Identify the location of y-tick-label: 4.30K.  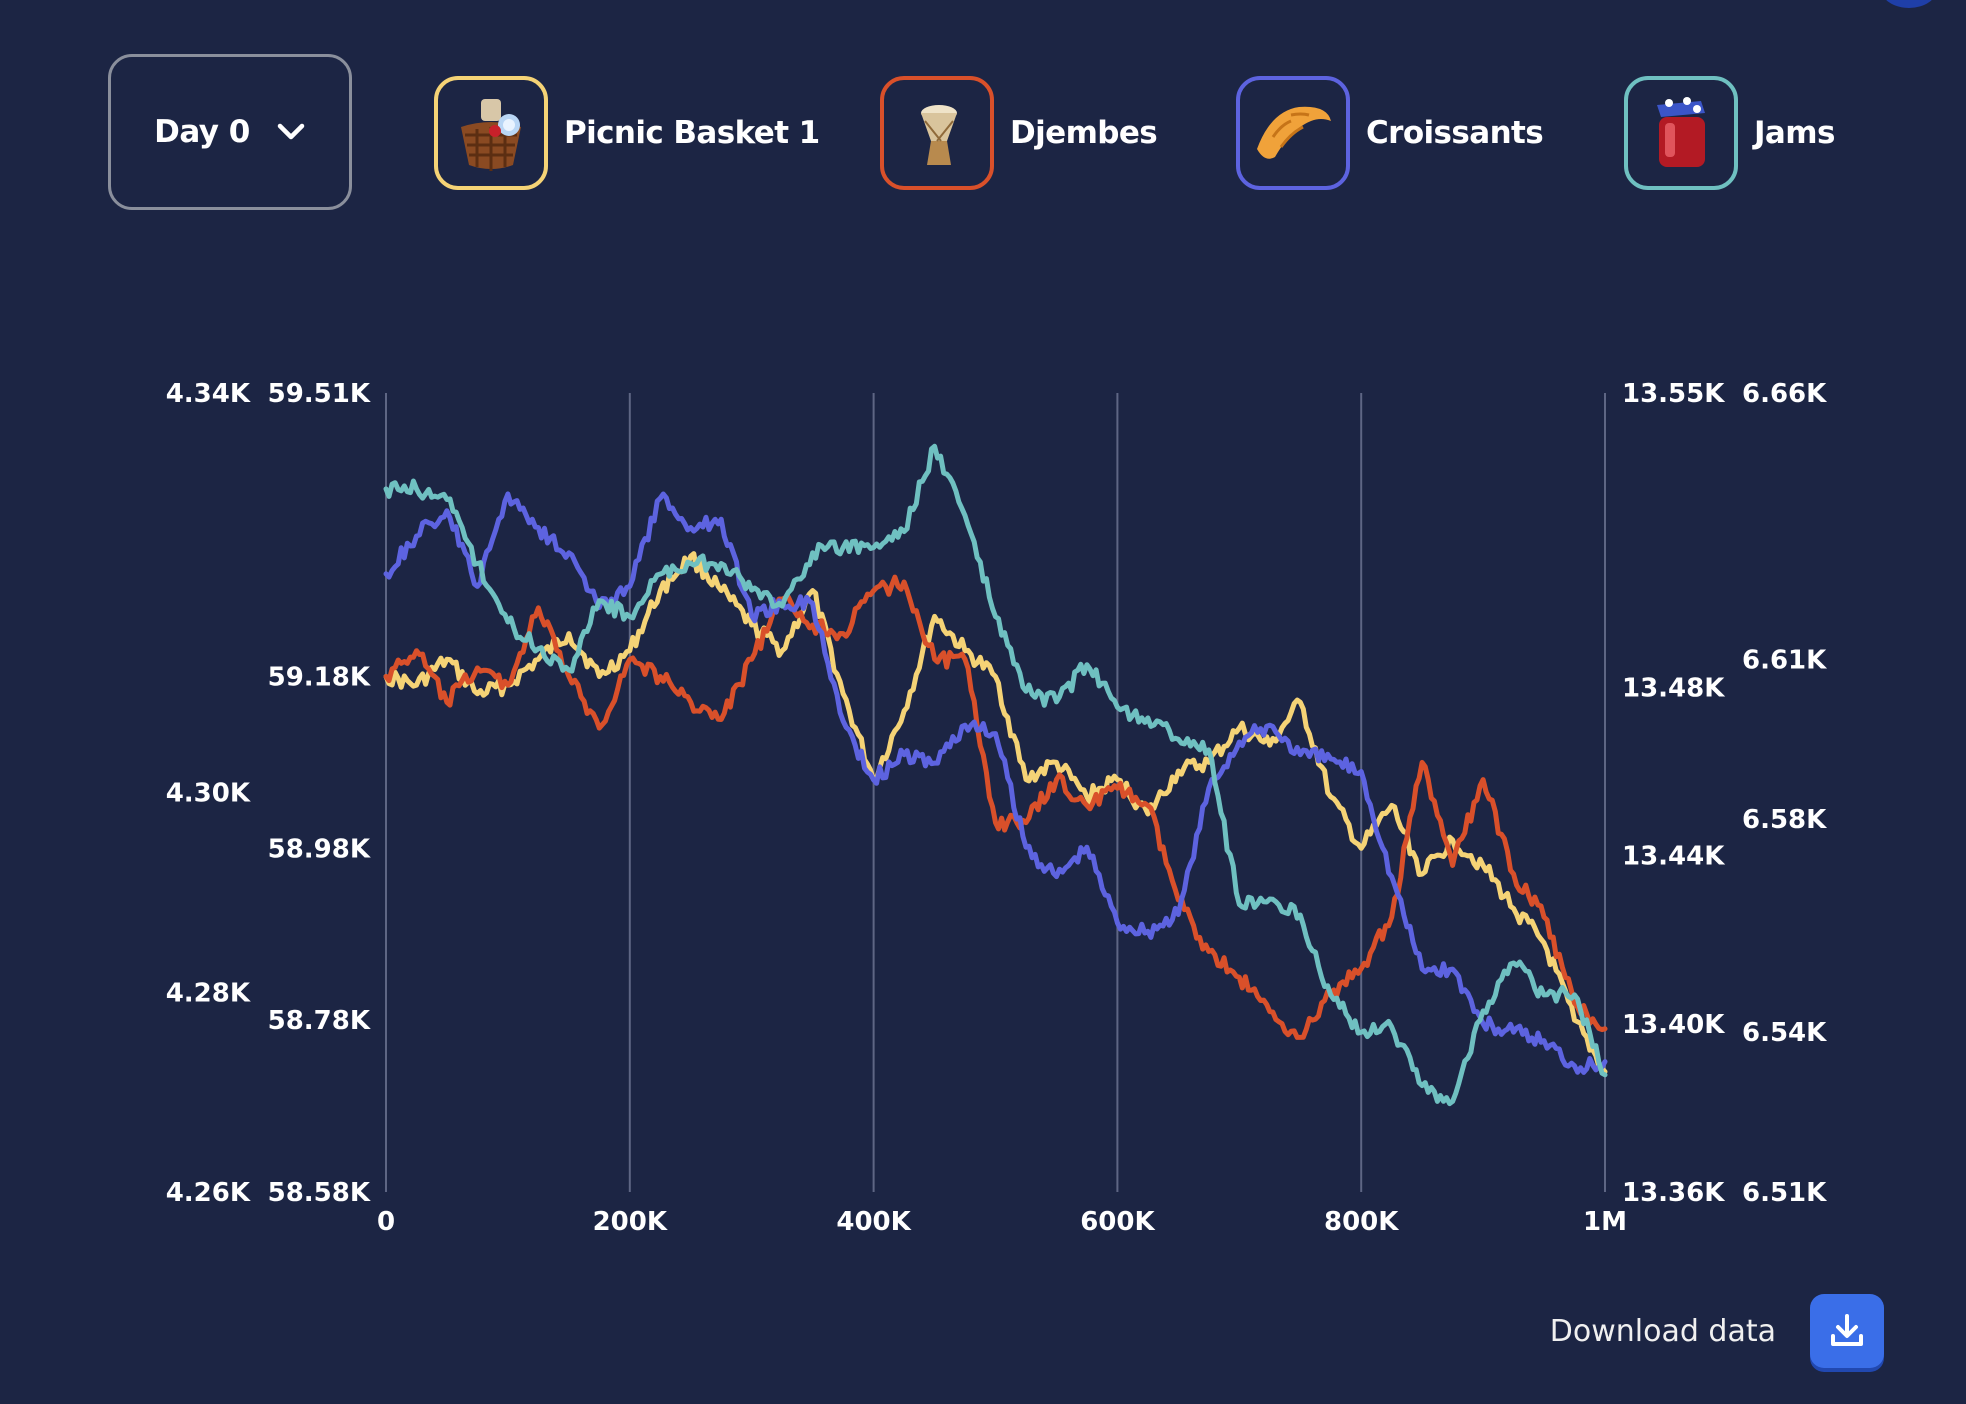
(208, 794).